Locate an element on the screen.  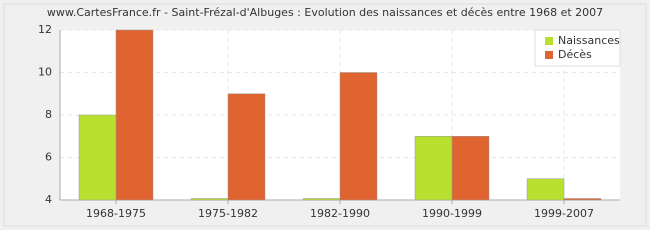
legend-box is located at coordinates (577, 48).